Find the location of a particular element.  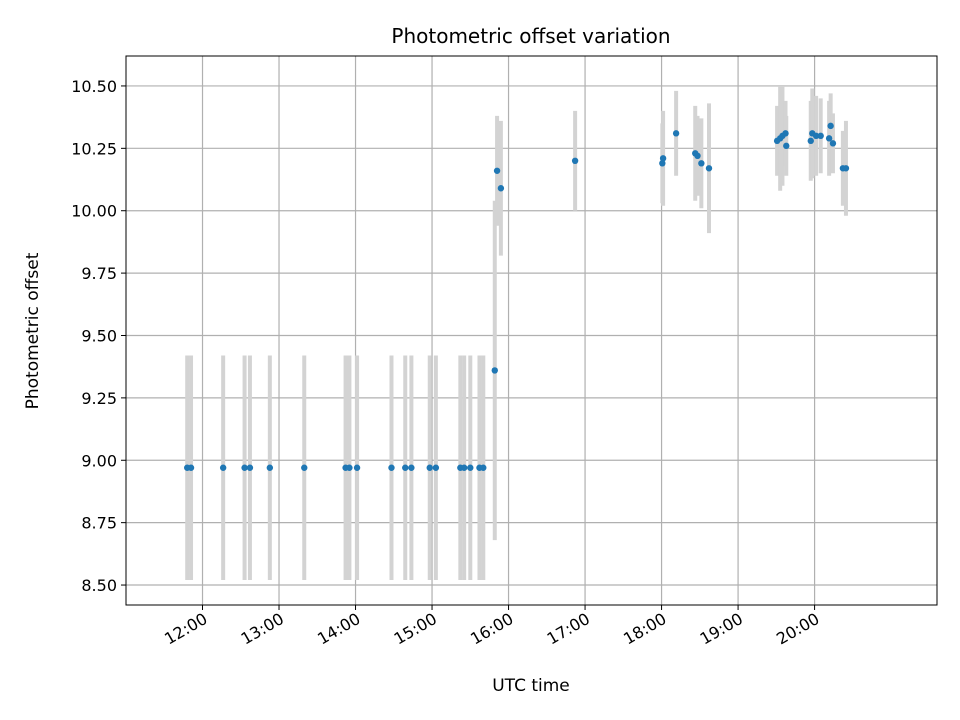

y-axis-title: Photometric offset is located at coordinates (33, 330).